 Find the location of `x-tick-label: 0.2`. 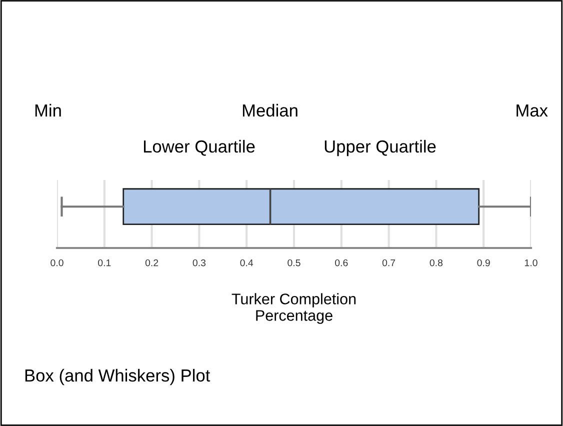

x-tick-label: 0.2 is located at coordinates (151, 262).